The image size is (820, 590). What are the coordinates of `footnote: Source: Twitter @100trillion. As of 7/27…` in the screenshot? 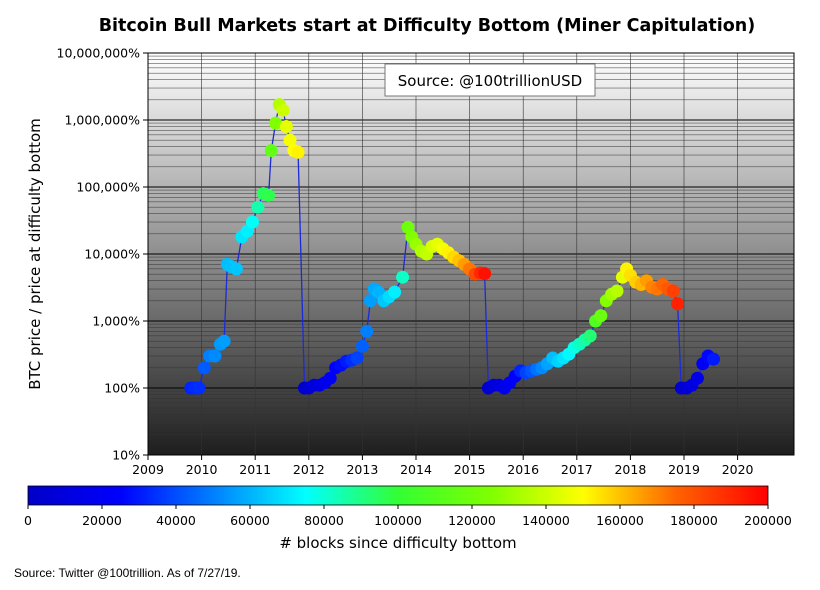 It's located at (127, 573).